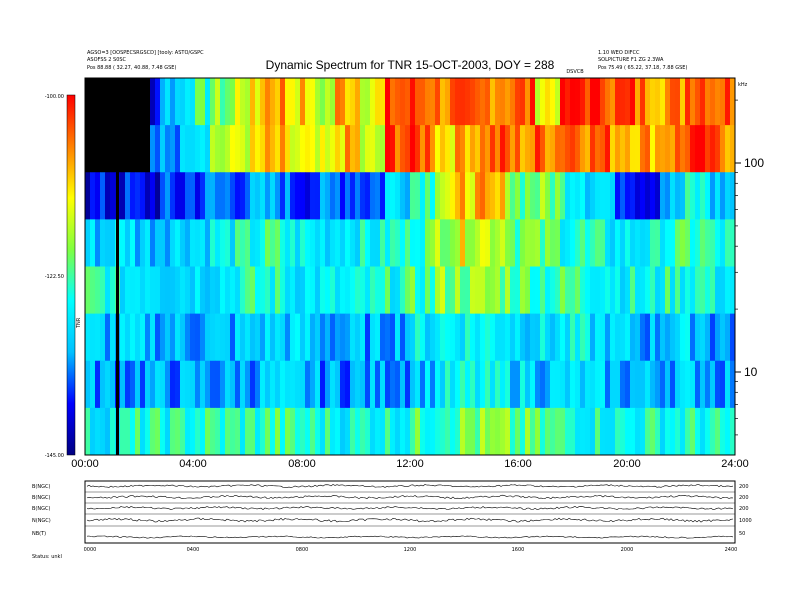 This screenshot has height=616, width=792. I want to click on mag-time-tick: 0000, so click(90, 550).